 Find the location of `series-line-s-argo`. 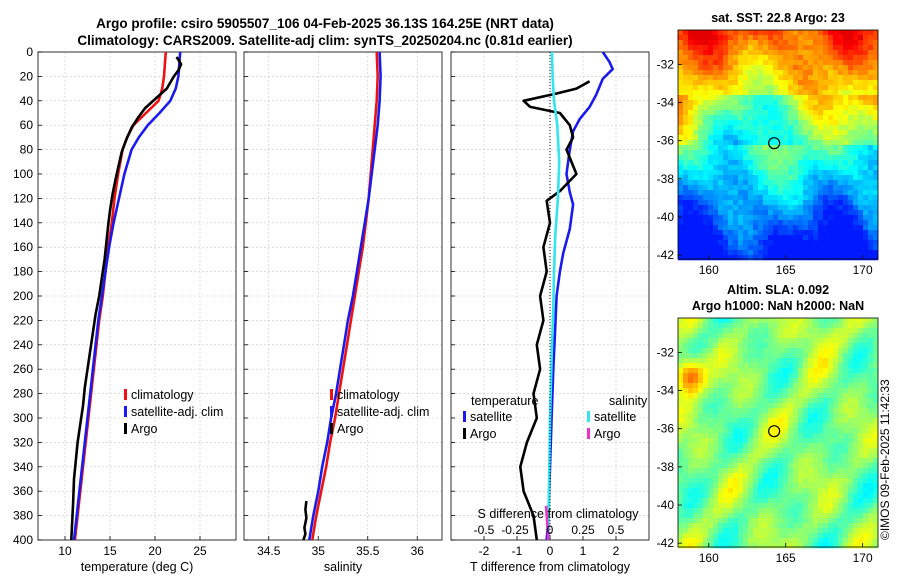

series-line-s-argo is located at coordinates (547, 522).